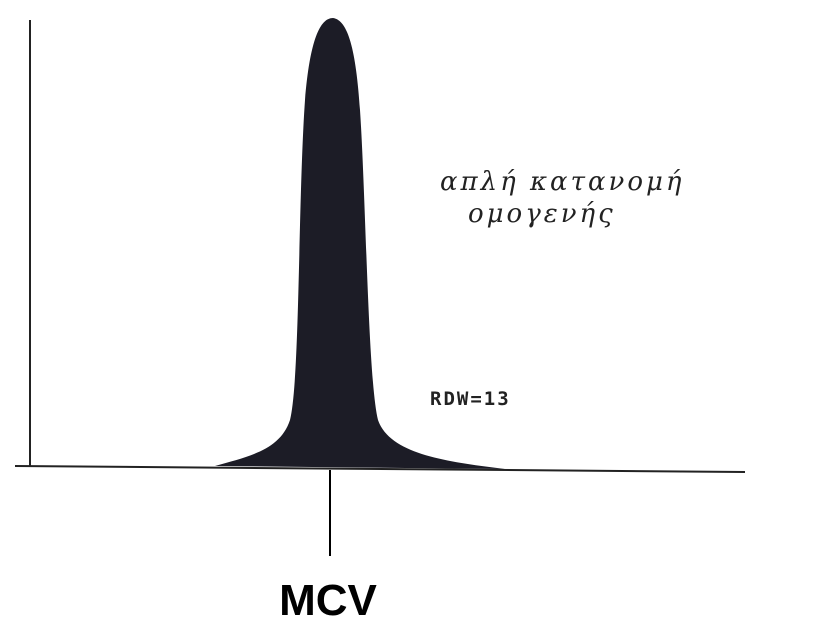 The width and height of the screenshot is (838, 620). I want to click on annotation: απλή κατανομή, so click(562, 182).